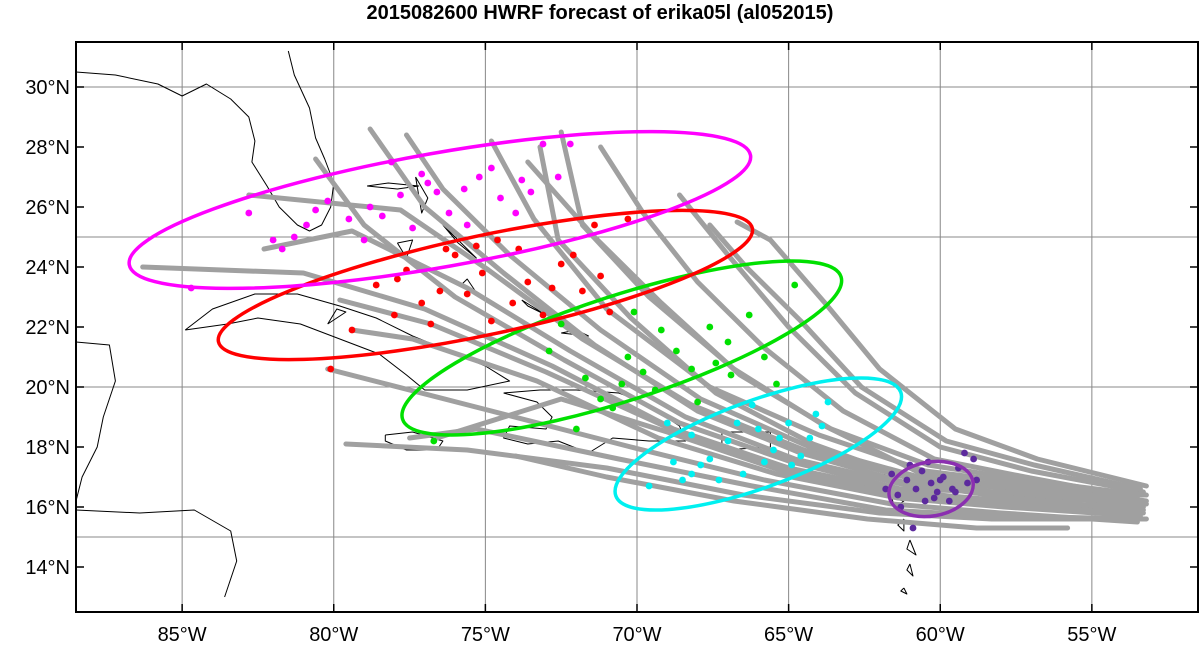 Image resolution: width=1200 pixels, height=653 pixels. Describe the element at coordinates (47, 568) in the screenshot. I see `lat-tick-label: 14°N` at that location.